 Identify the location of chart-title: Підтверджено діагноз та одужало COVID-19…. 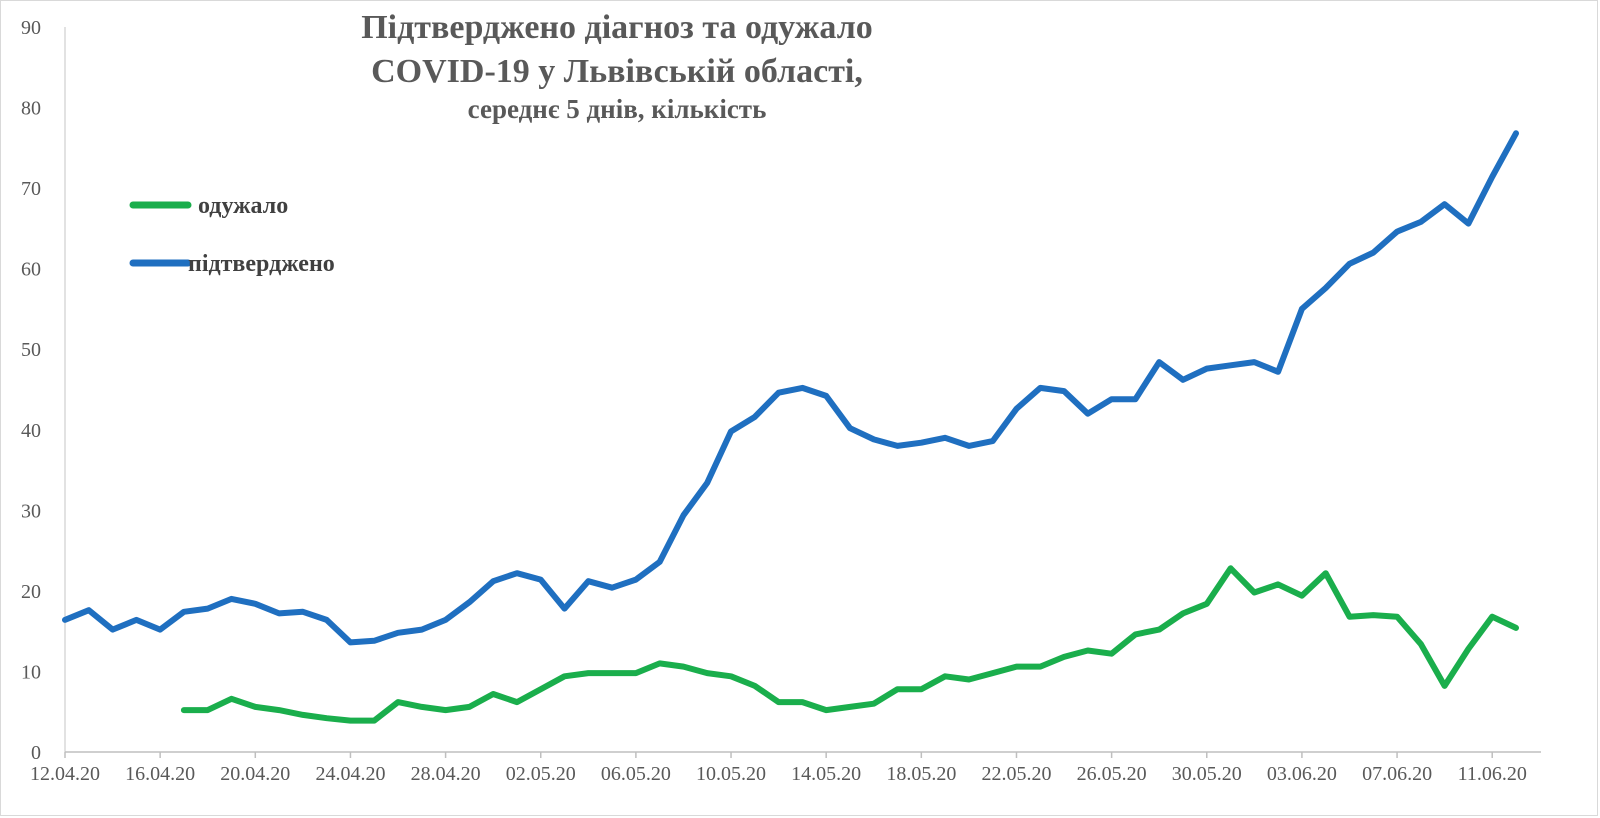
(617, 66).